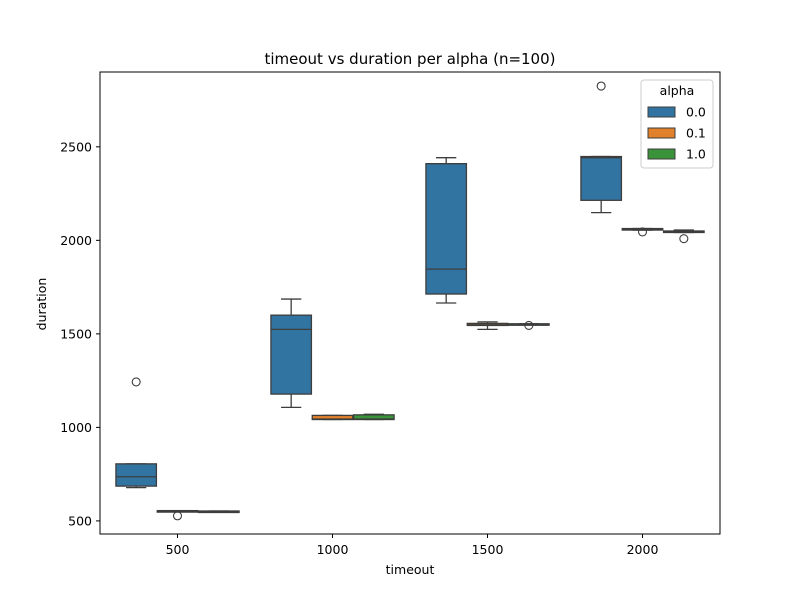 The height and width of the screenshot is (600, 800). Describe the element at coordinates (76, 333) in the screenshot. I see `y-tick-label: 1500` at that location.